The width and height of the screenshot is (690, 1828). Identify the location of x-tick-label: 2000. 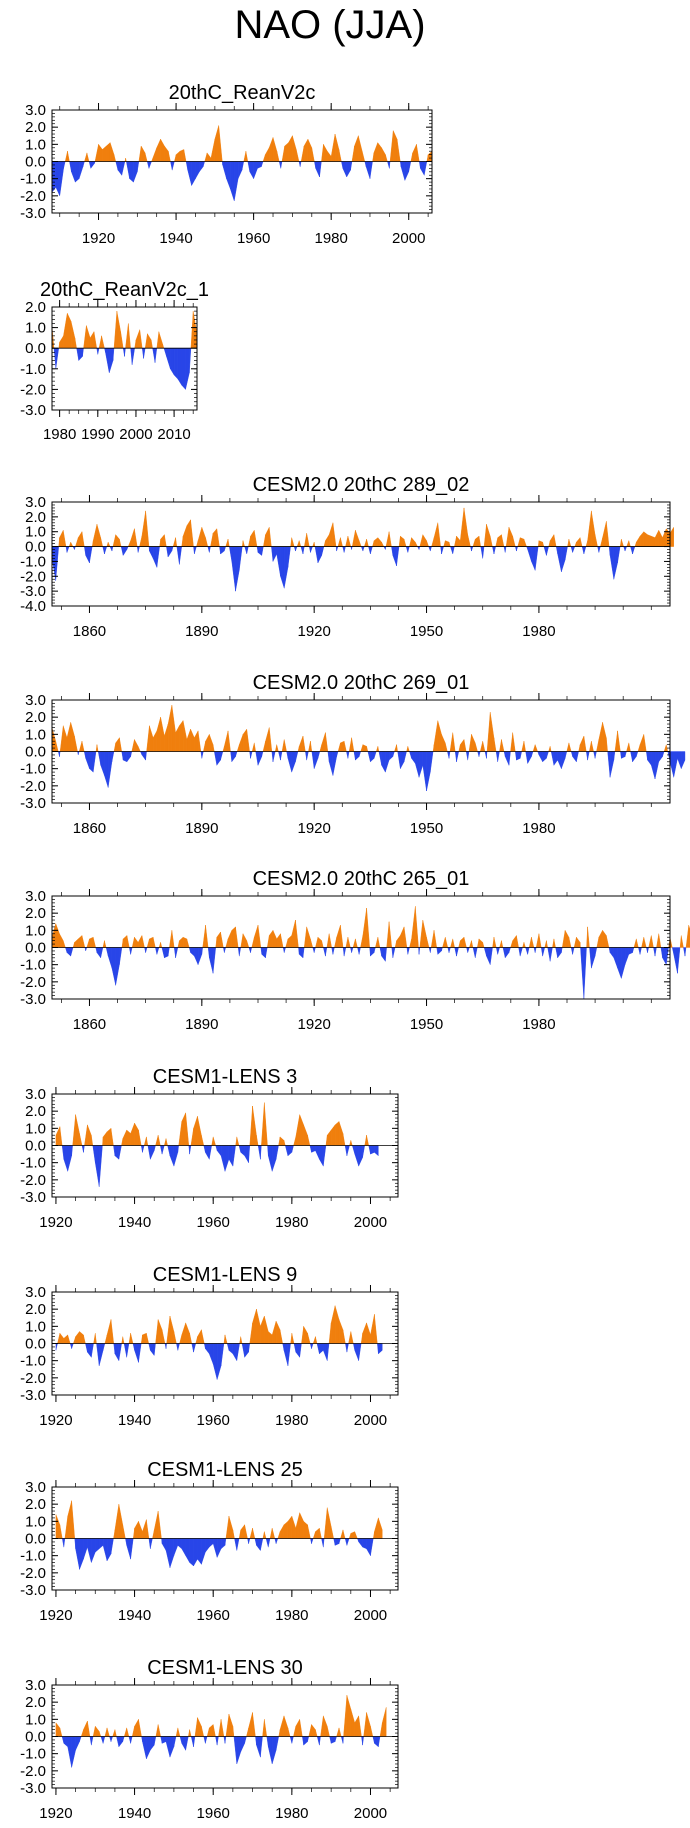
(370, 1615).